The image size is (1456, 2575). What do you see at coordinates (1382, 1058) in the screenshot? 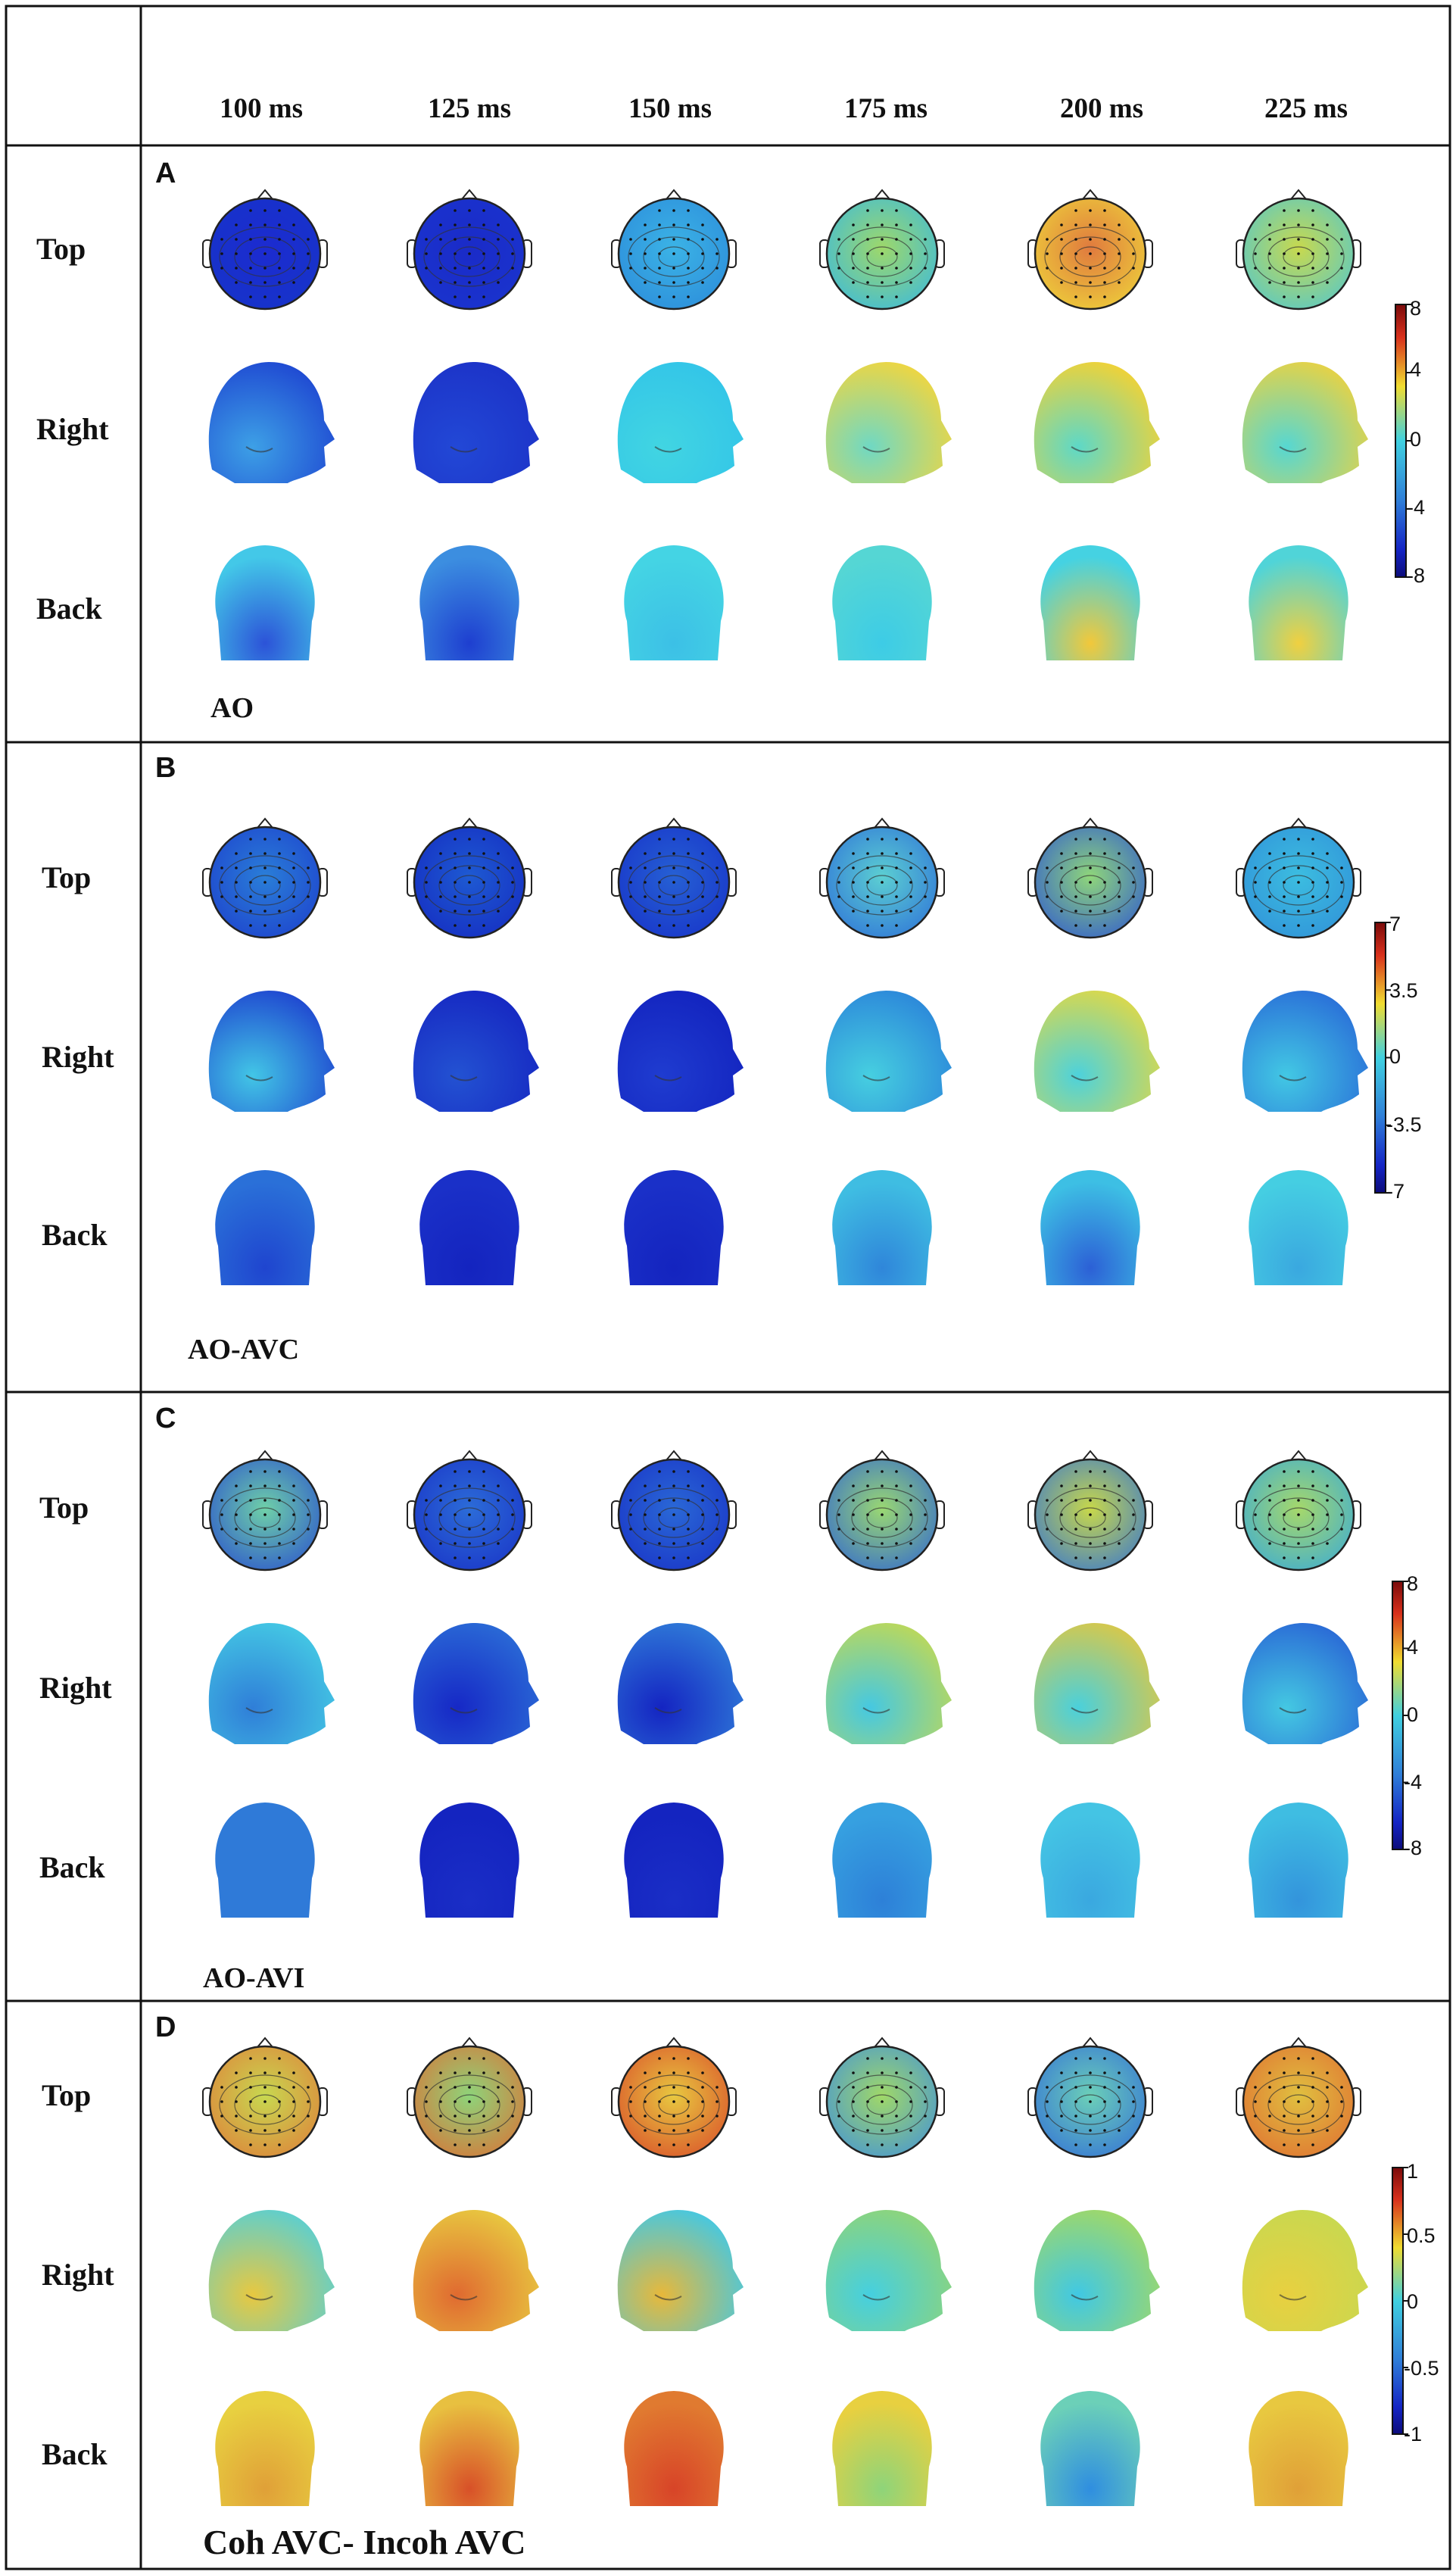
I see `colorbar-b` at bounding box center [1382, 1058].